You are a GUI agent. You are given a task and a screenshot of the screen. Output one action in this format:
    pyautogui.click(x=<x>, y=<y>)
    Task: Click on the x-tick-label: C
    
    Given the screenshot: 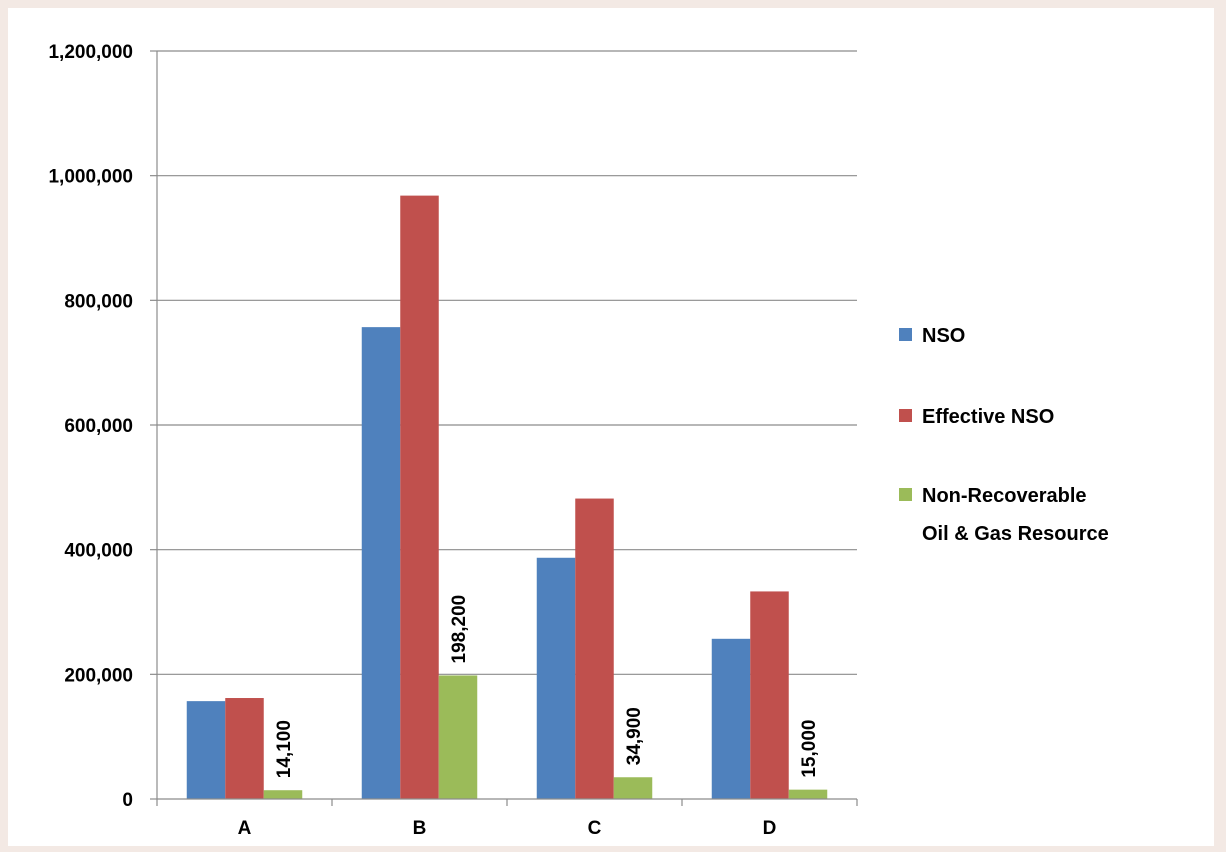 What is the action you would take?
    pyautogui.click(x=595, y=828)
    